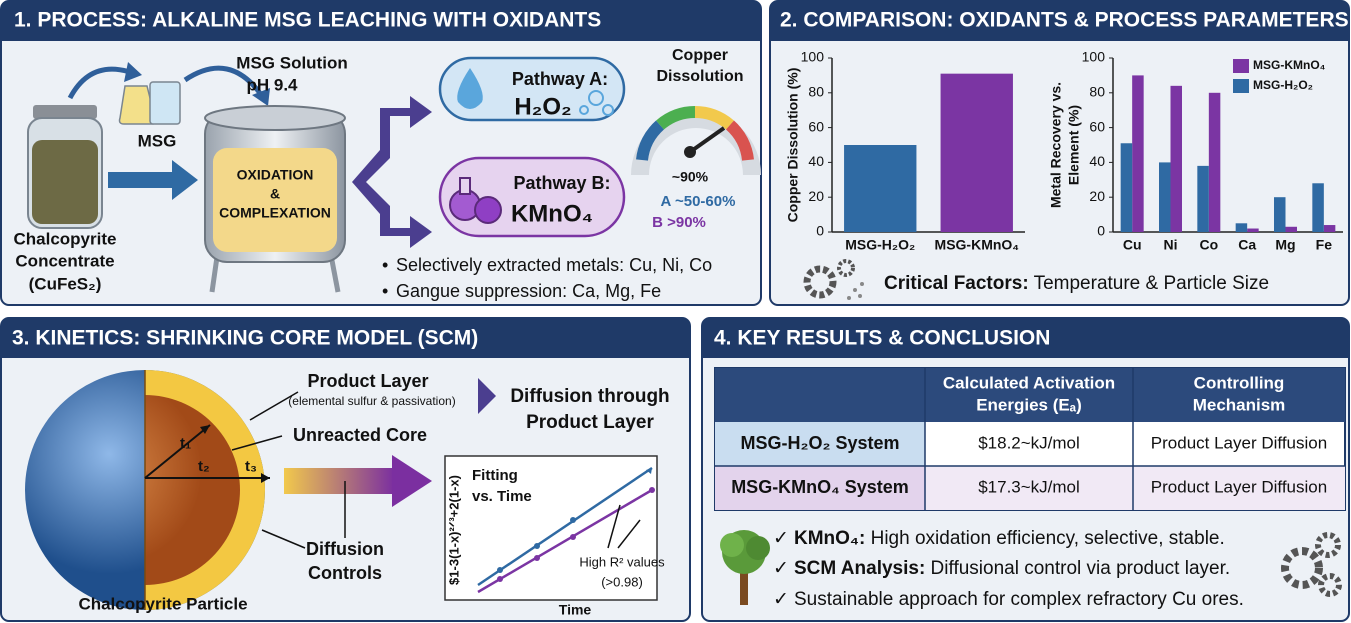  What do you see at coordinates (1324, 245) in the screenshot?
I see `x-tick-label: Fe` at bounding box center [1324, 245].